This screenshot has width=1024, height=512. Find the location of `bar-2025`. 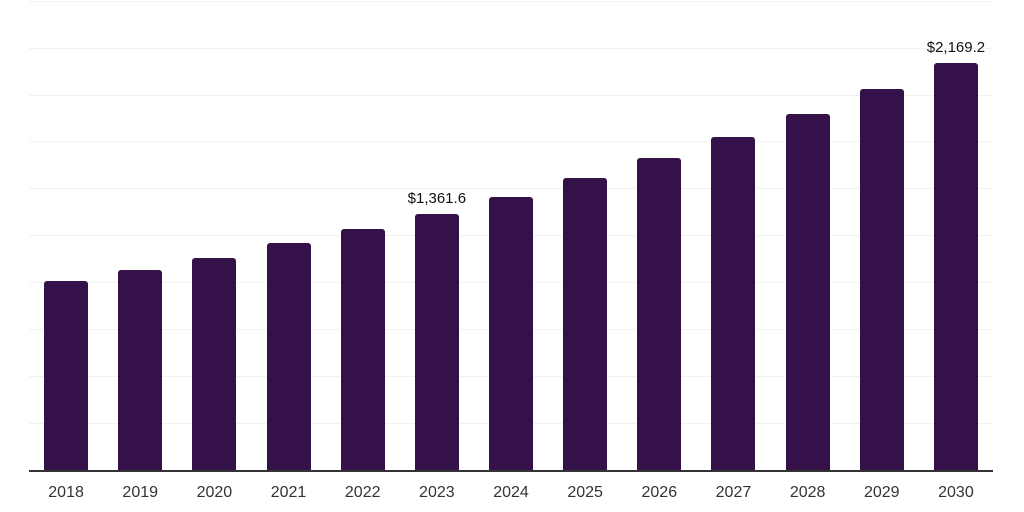

bar-2025 is located at coordinates (585, 324).